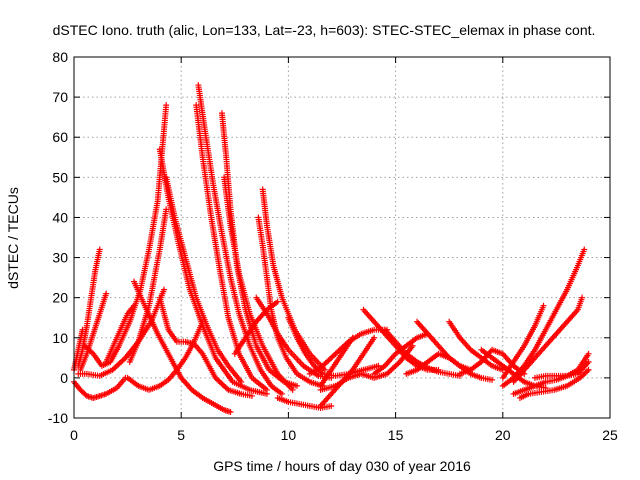  What do you see at coordinates (289, 435) in the screenshot?
I see `x-tick-label: 10` at bounding box center [289, 435].